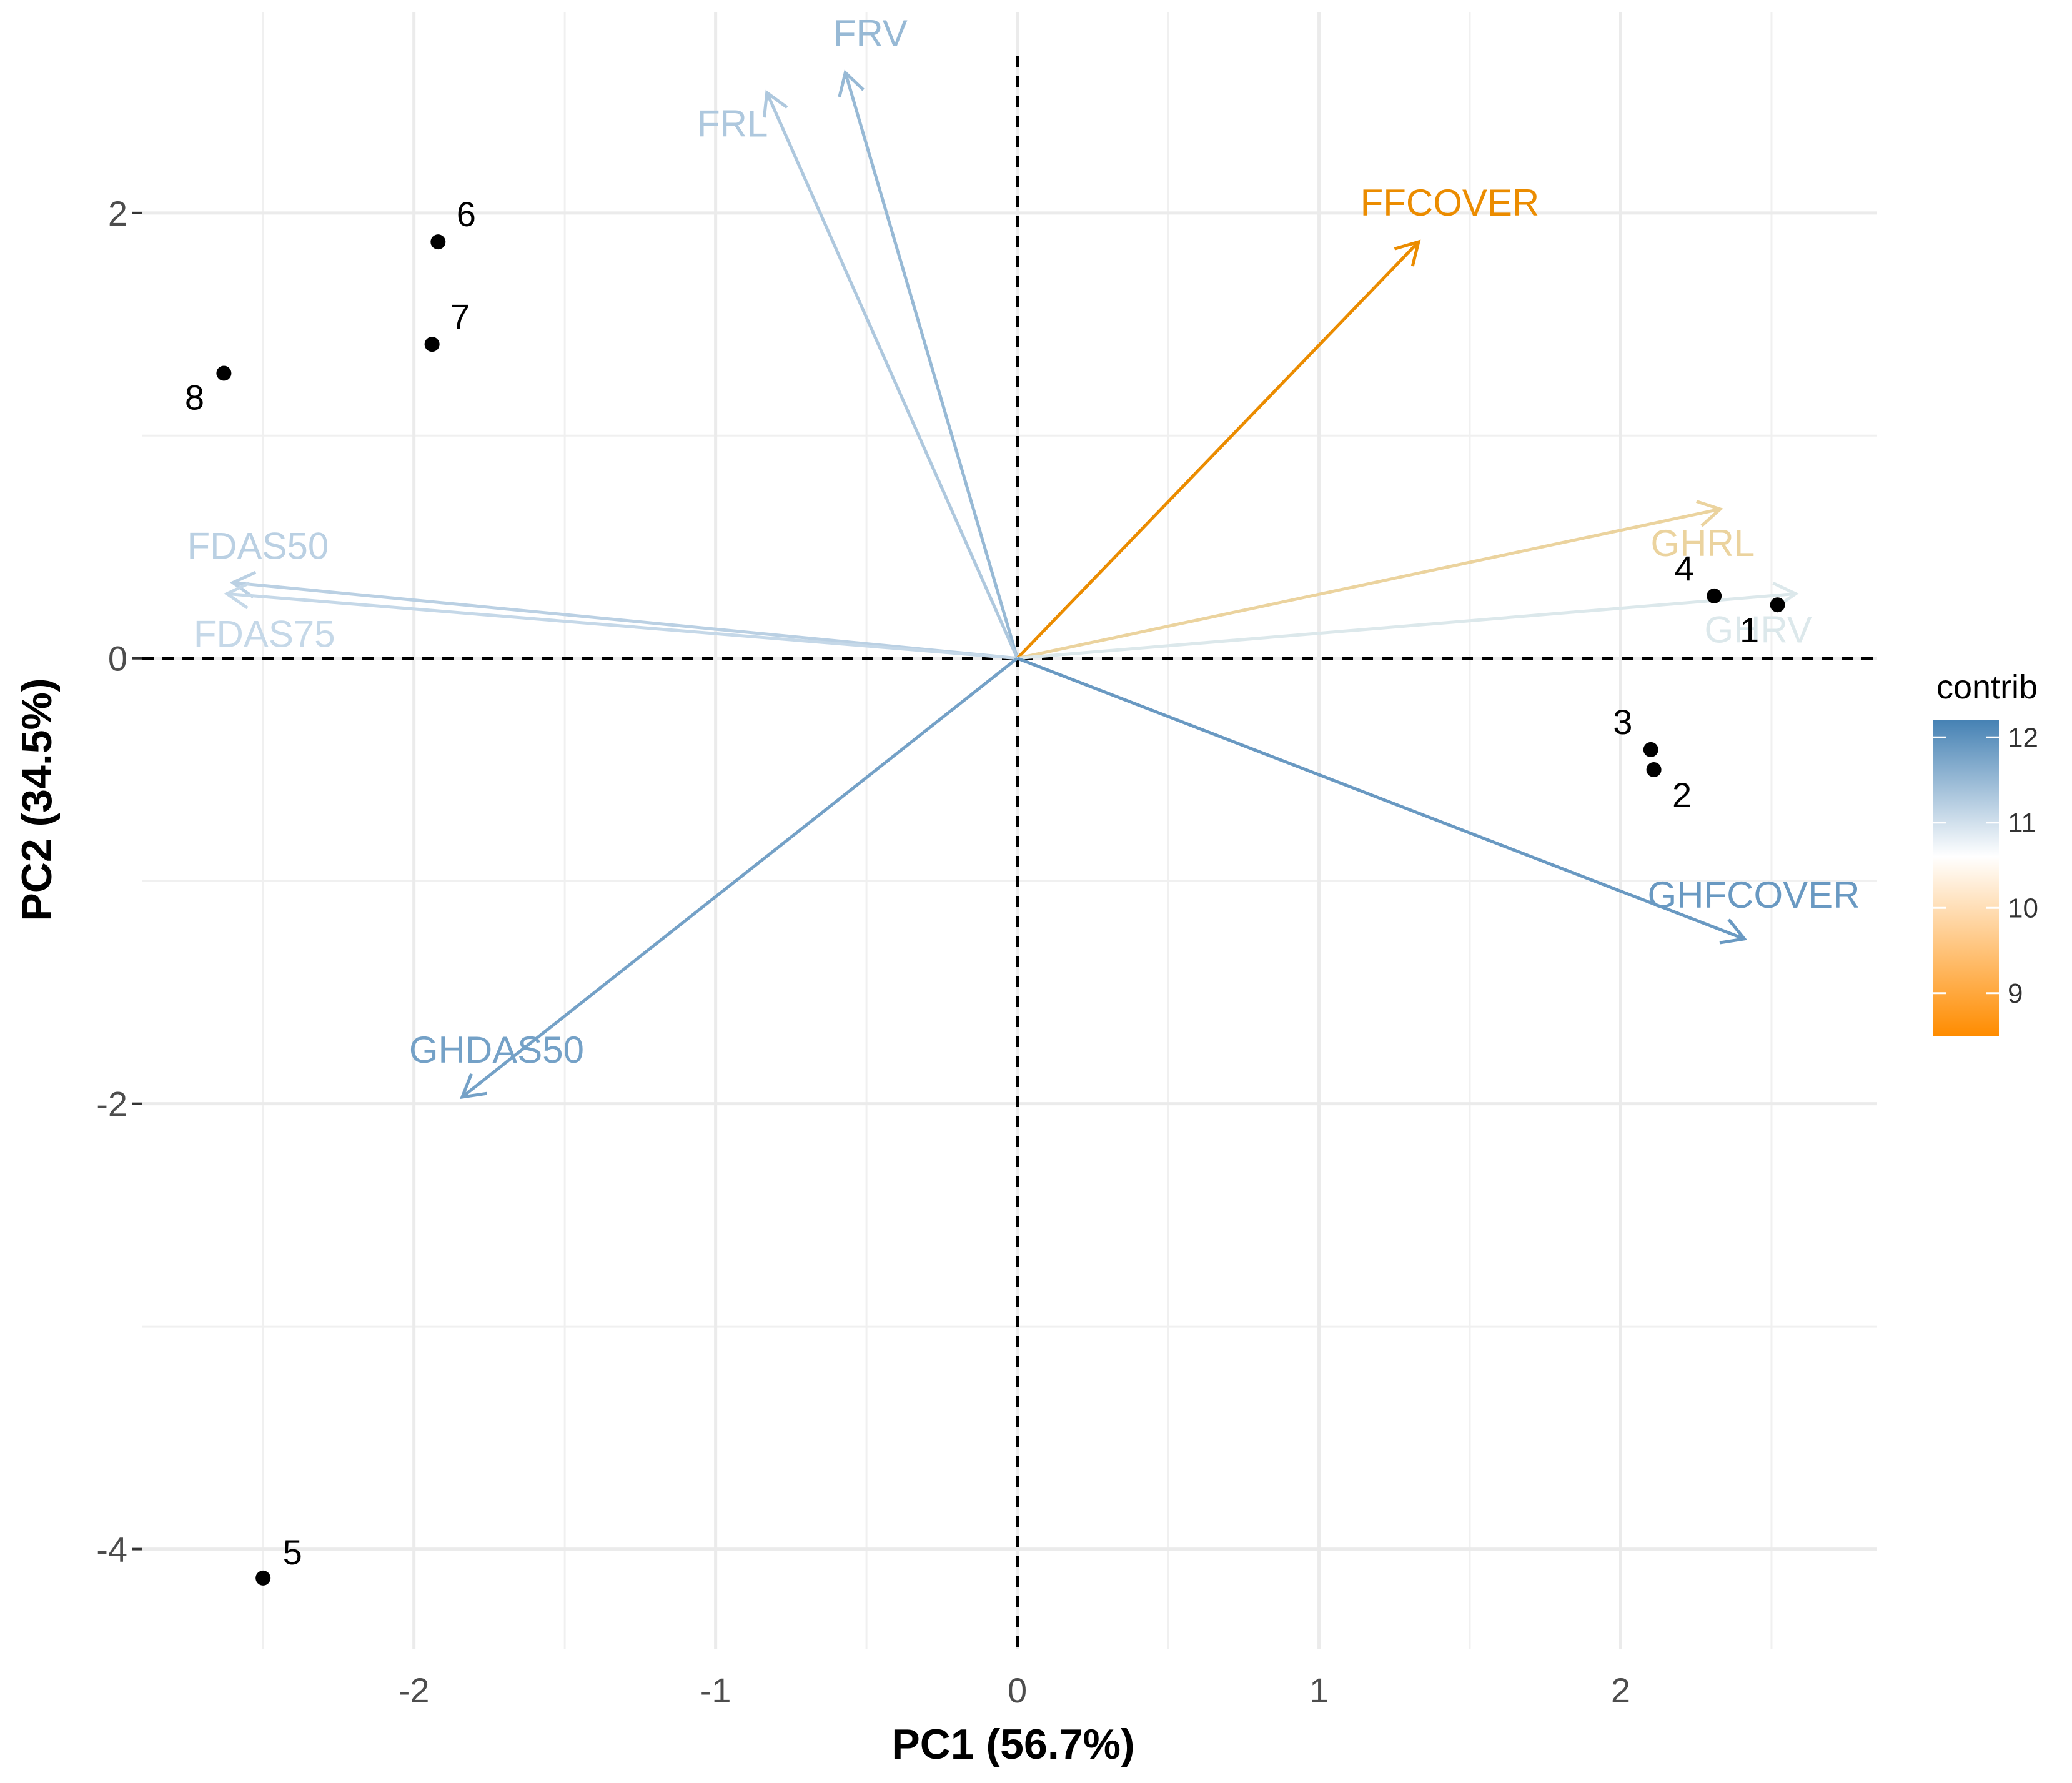 The image size is (2072, 1783). What do you see at coordinates (208, 391) in the screenshot?
I see `individual-point-8: 8` at bounding box center [208, 391].